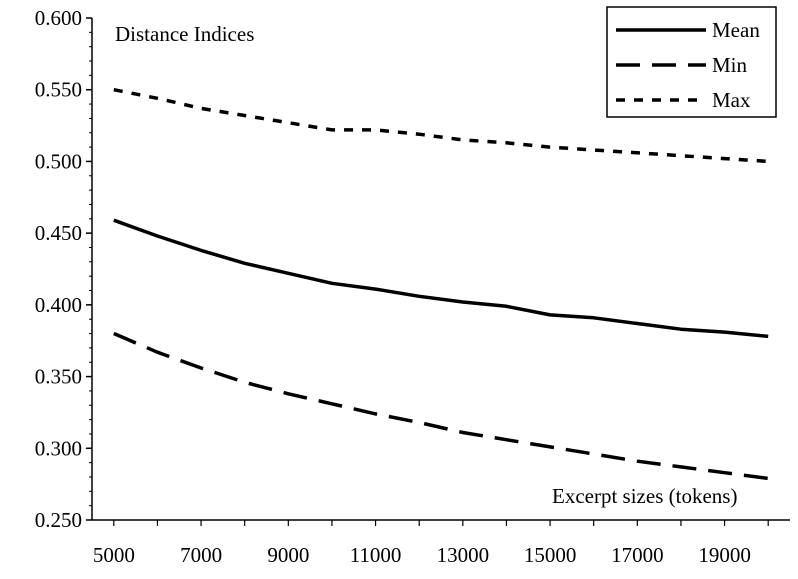 This screenshot has width=798, height=579. Describe the element at coordinates (736, 30) in the screenshot. I see `legend-label-mean: Mean` at that location.